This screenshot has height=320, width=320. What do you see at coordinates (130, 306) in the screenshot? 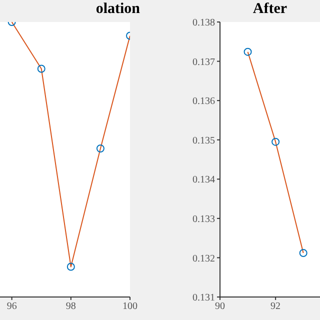
I see `x-tick-label: 100` at bounding box center [130, 306].